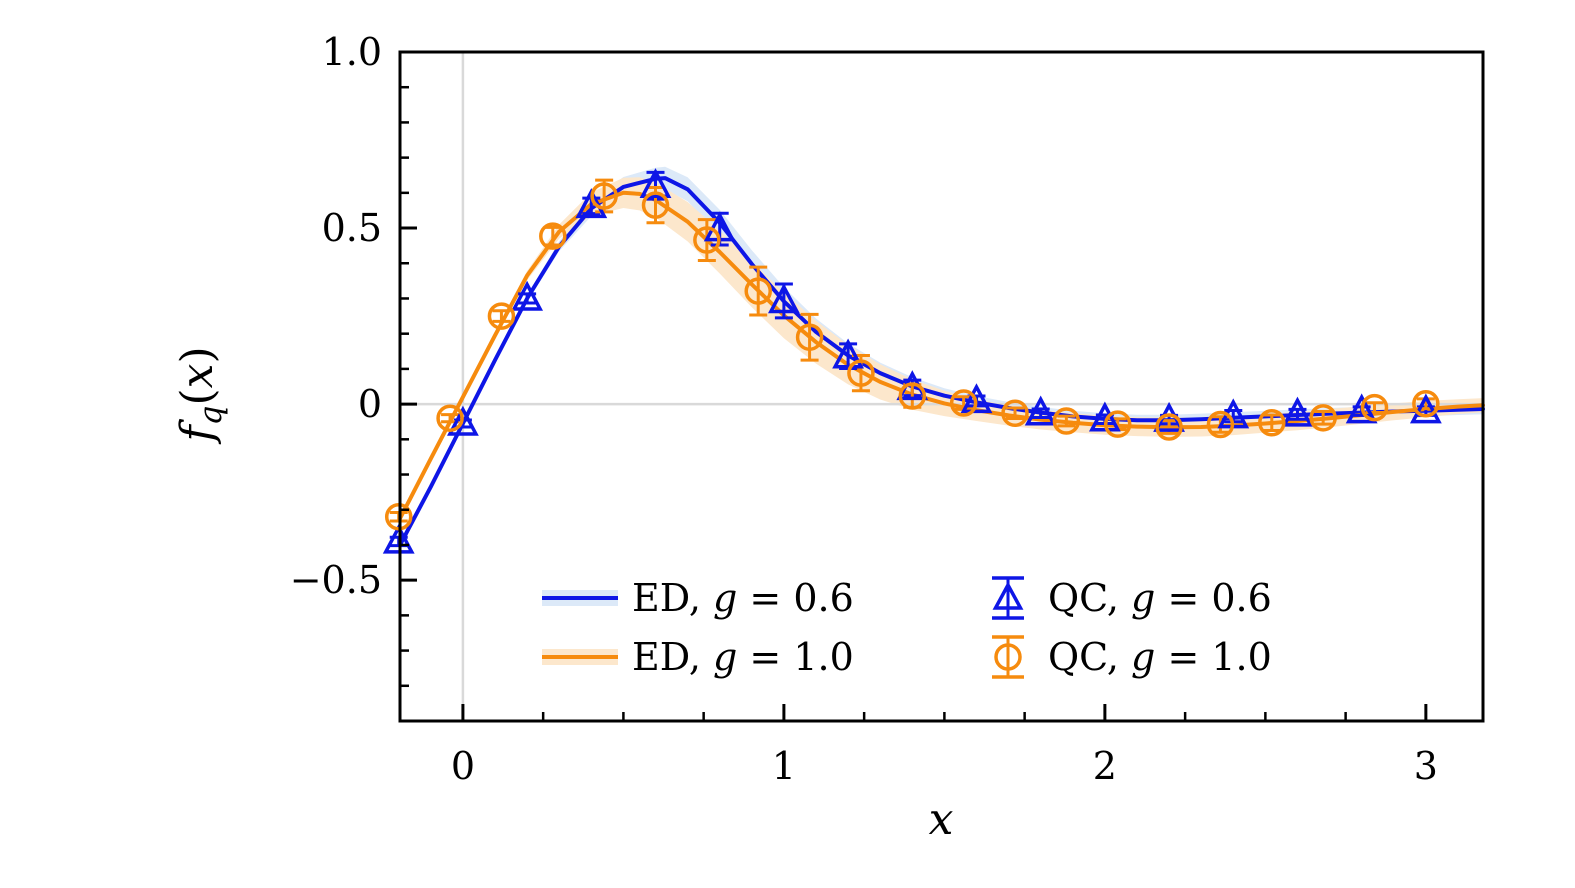 This screenshot has height=888, width=1575. What do you see at coordinates (200, 395) in the screenshot?
I see `y-axis-label: fq(x)` at bounding box center [200, 395].